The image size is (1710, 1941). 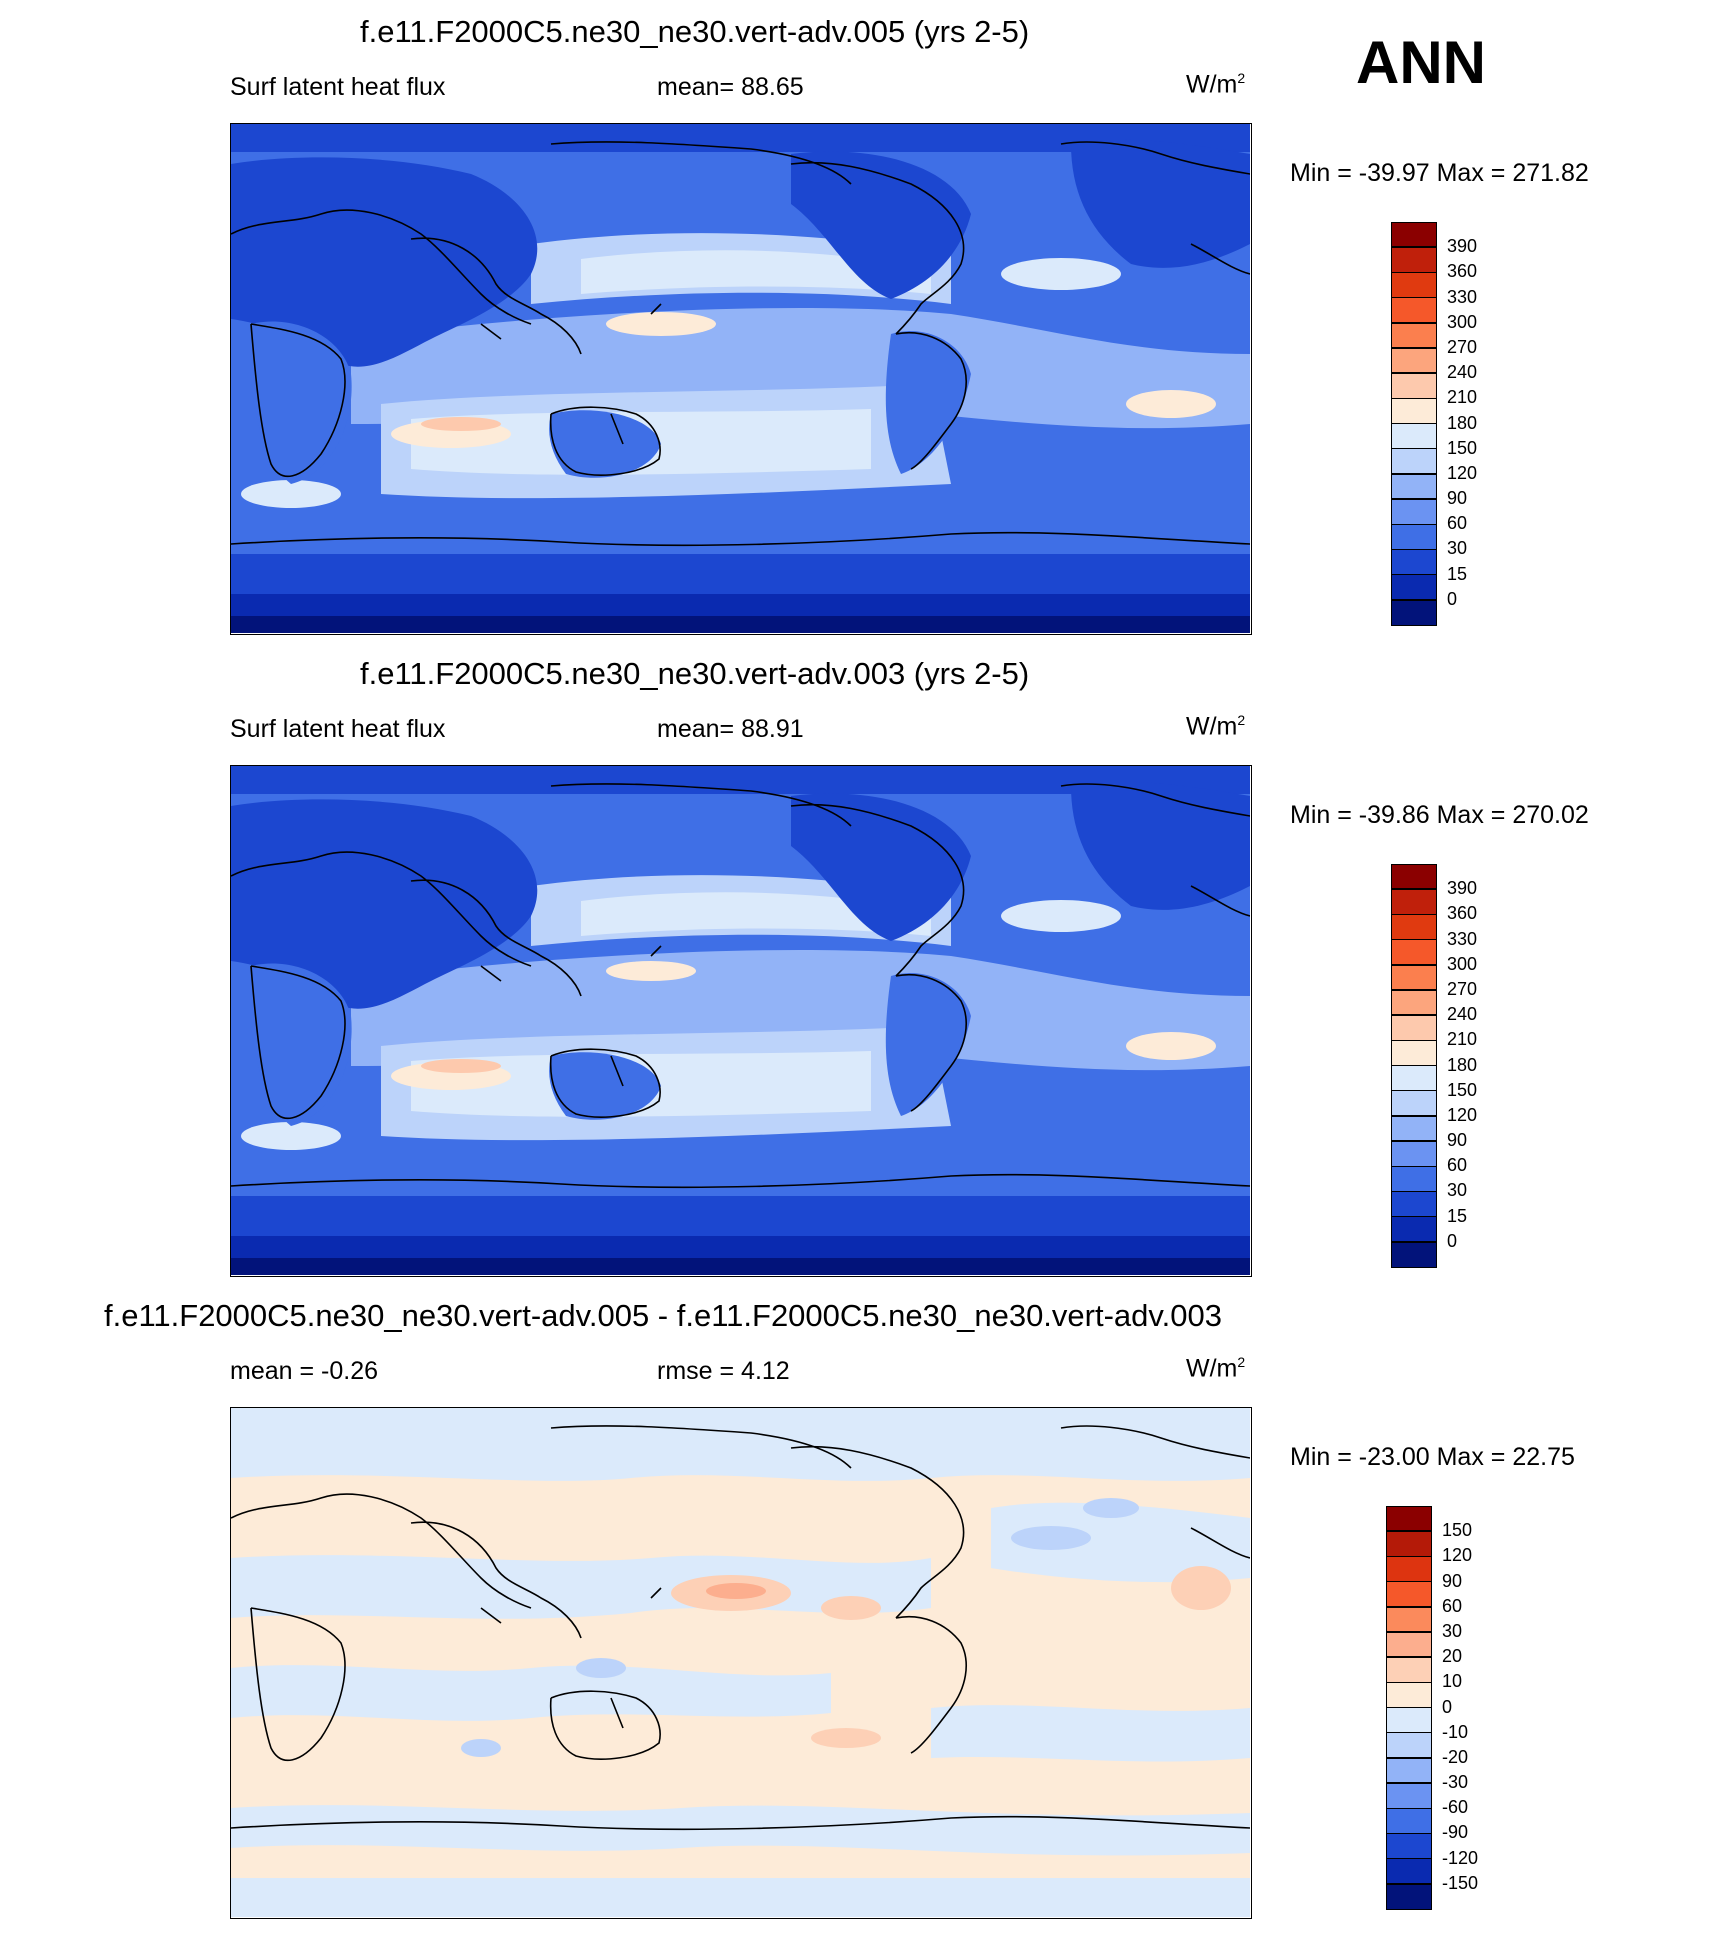 What do you see at coordinates (1421, 62) in the screenshot?
I see `season-label: ANN` at bounding box center [1421, 62].